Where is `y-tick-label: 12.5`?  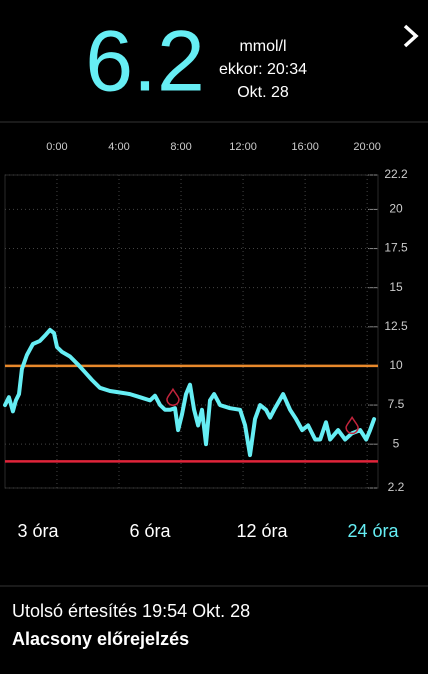
y-tick-label: 12.5 is located at coordinates (396, 326).